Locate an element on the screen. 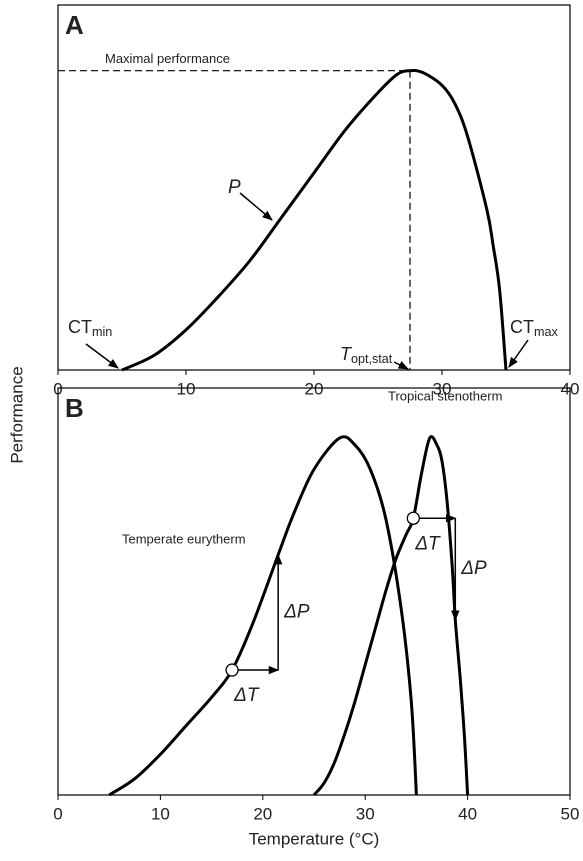 This screenshot has width=583, height=861. x-tick-label: 0 is located at coordinates (57, 813).